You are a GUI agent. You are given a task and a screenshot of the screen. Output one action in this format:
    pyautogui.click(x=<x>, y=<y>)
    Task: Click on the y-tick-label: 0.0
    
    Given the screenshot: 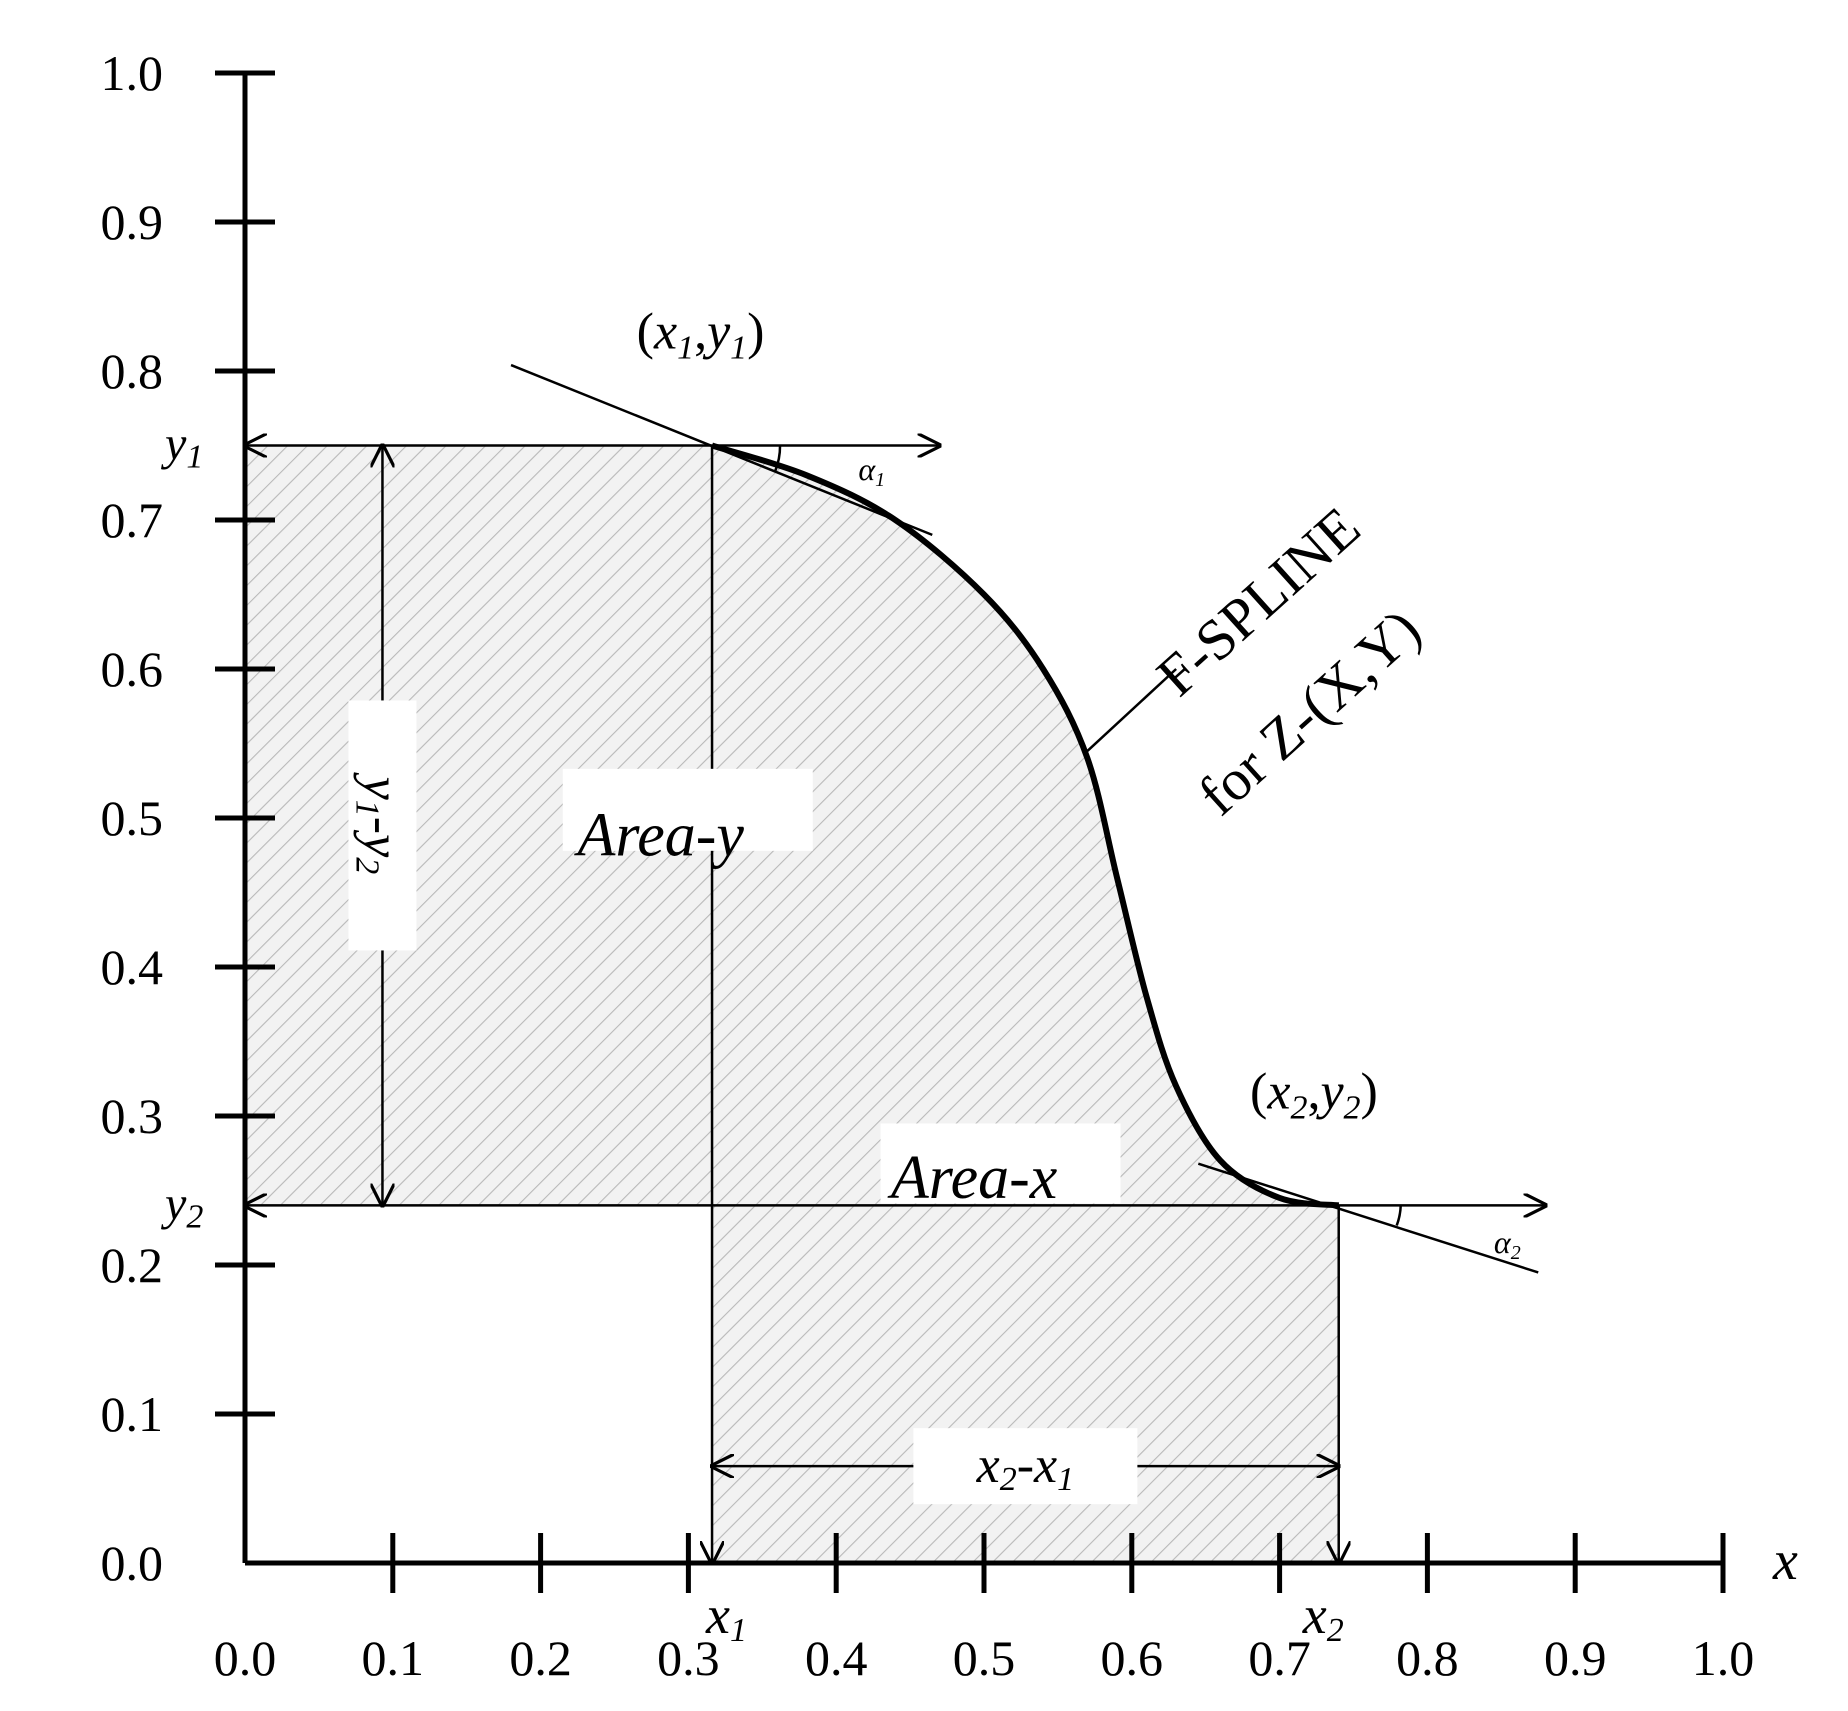 What is the action you would take?
    pyautogui.click(x=132, y=1563)
    